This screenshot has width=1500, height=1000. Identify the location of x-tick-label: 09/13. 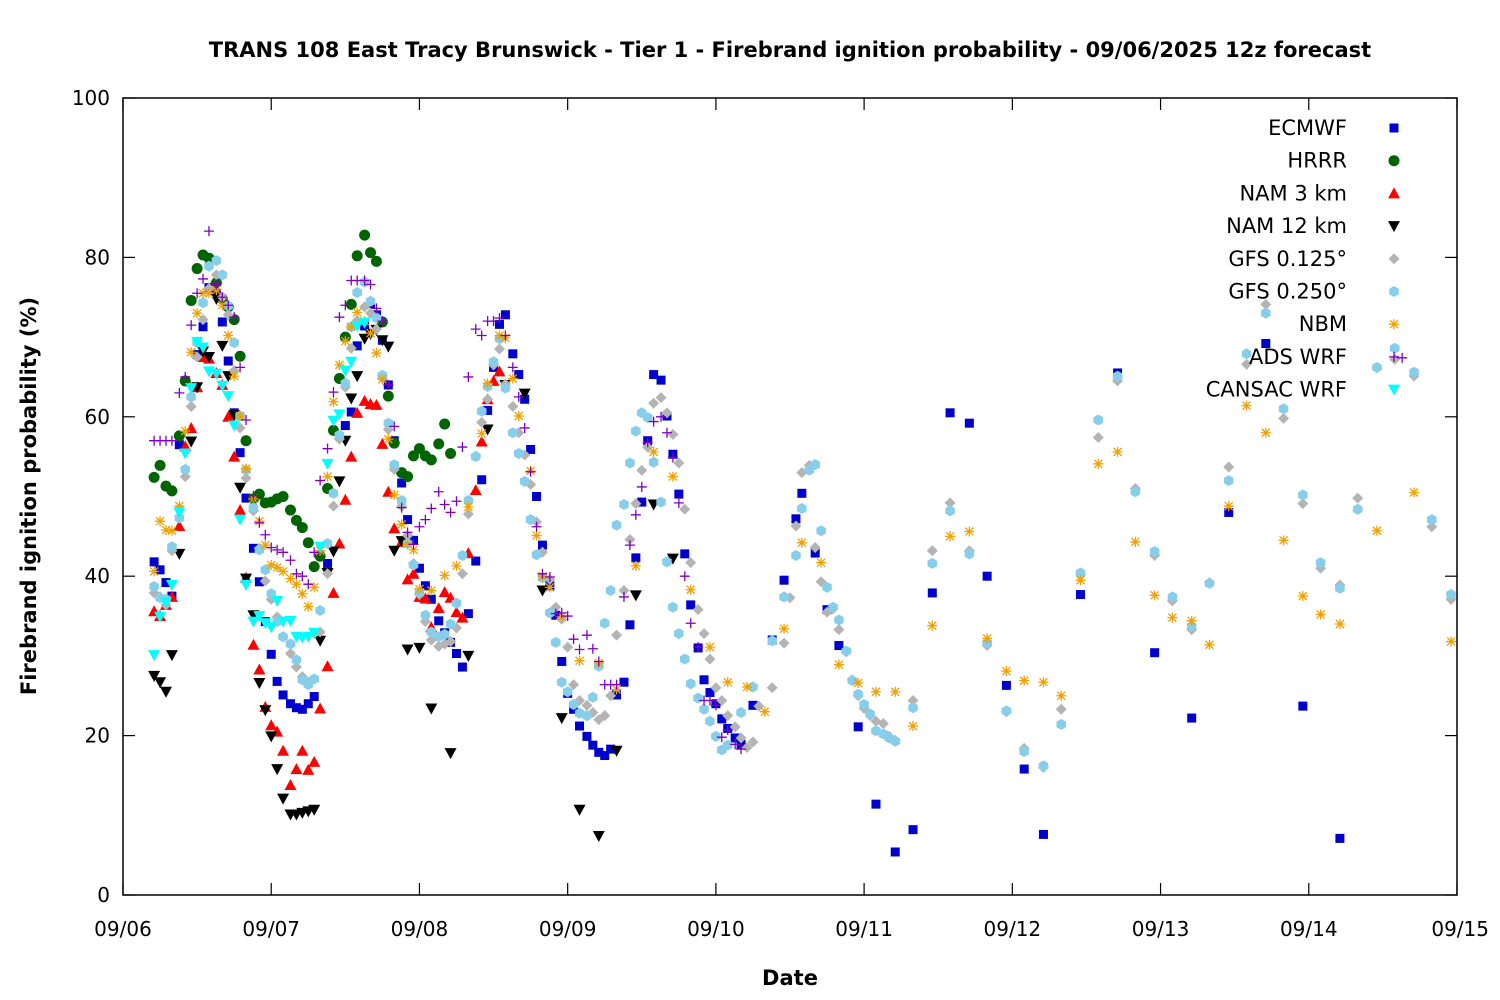
(1161, 929).